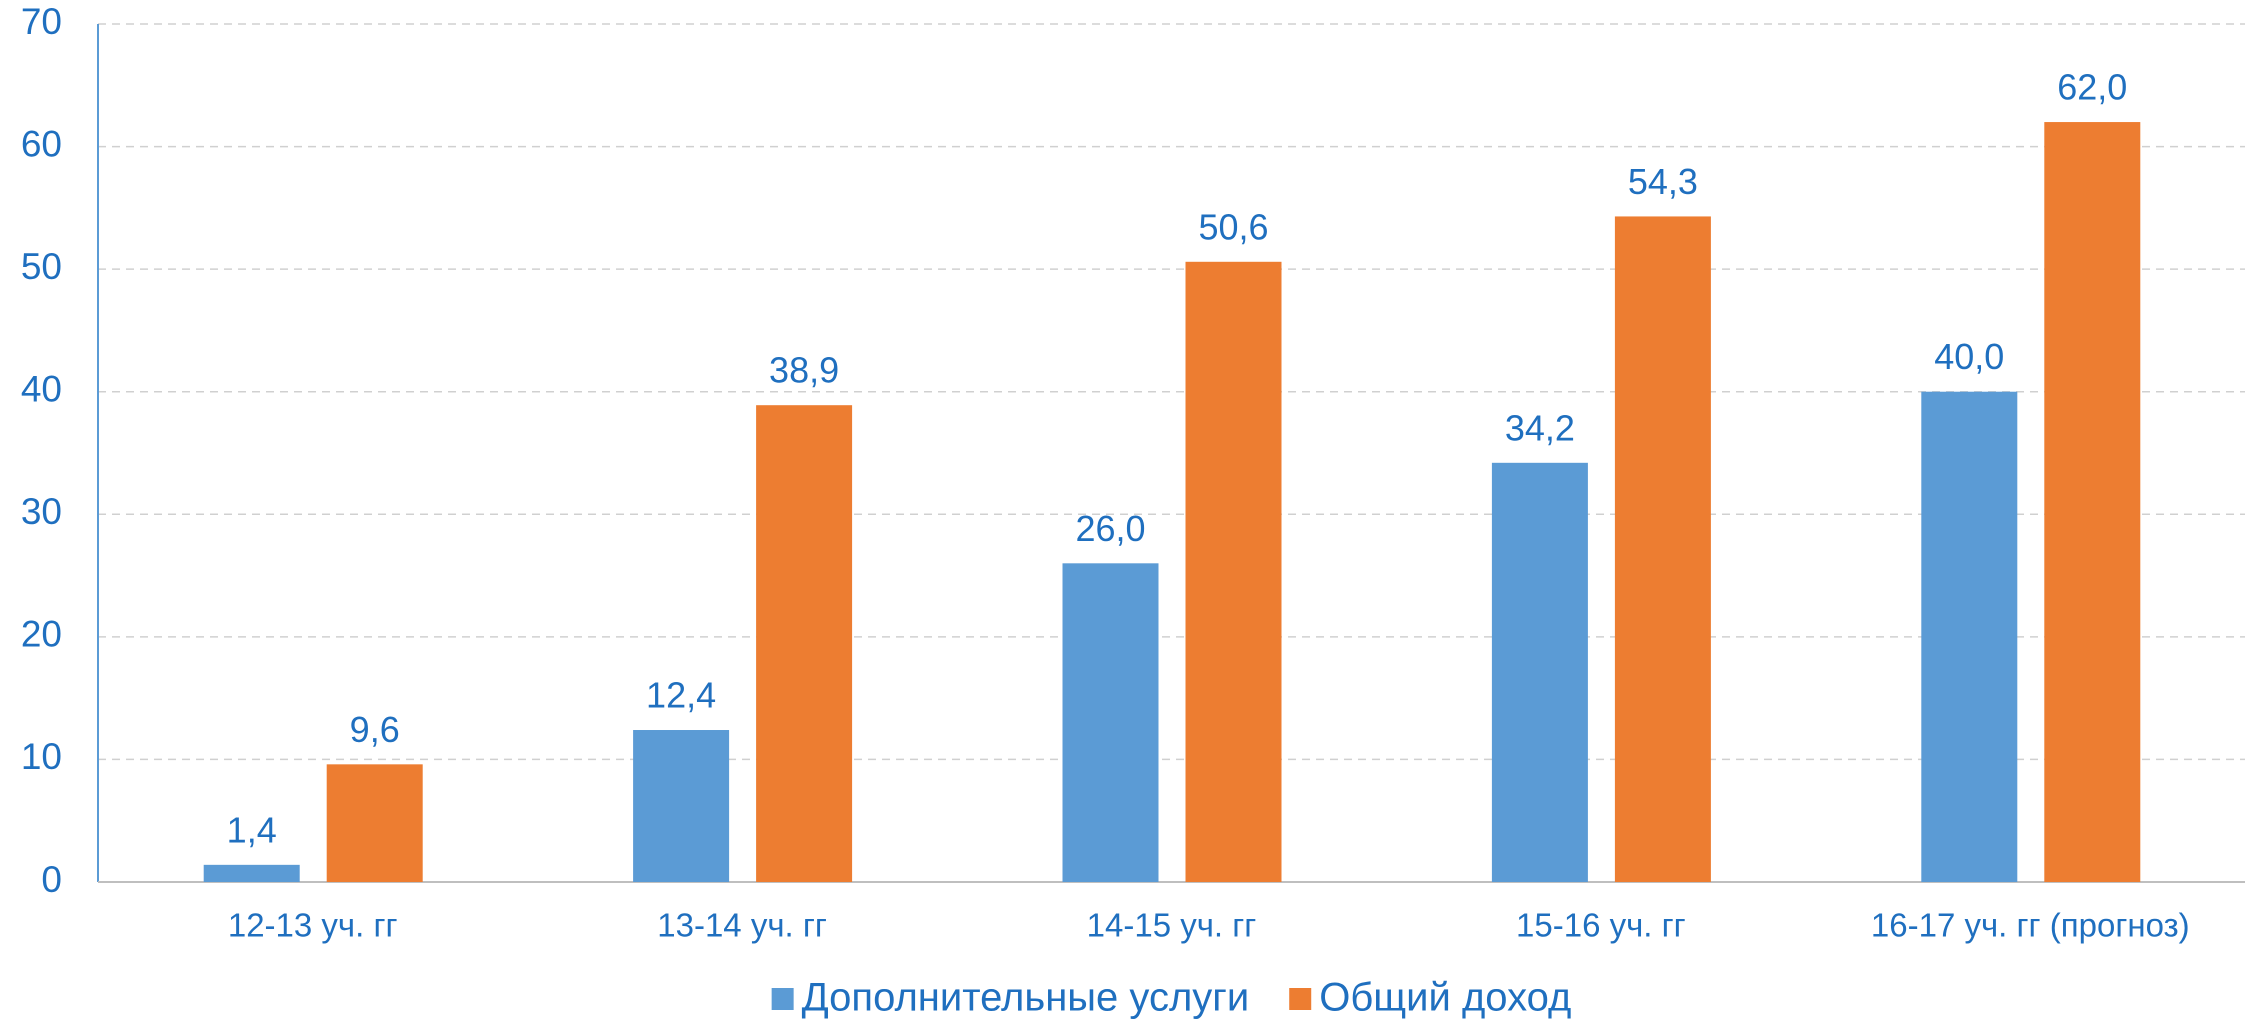 The height and width of the screenshot is (1023, 2256). What do you see at coordinates (1445, 998) in the screenshot?
I see `legend-label: Общий доход` at bounding box center [1445, 998].